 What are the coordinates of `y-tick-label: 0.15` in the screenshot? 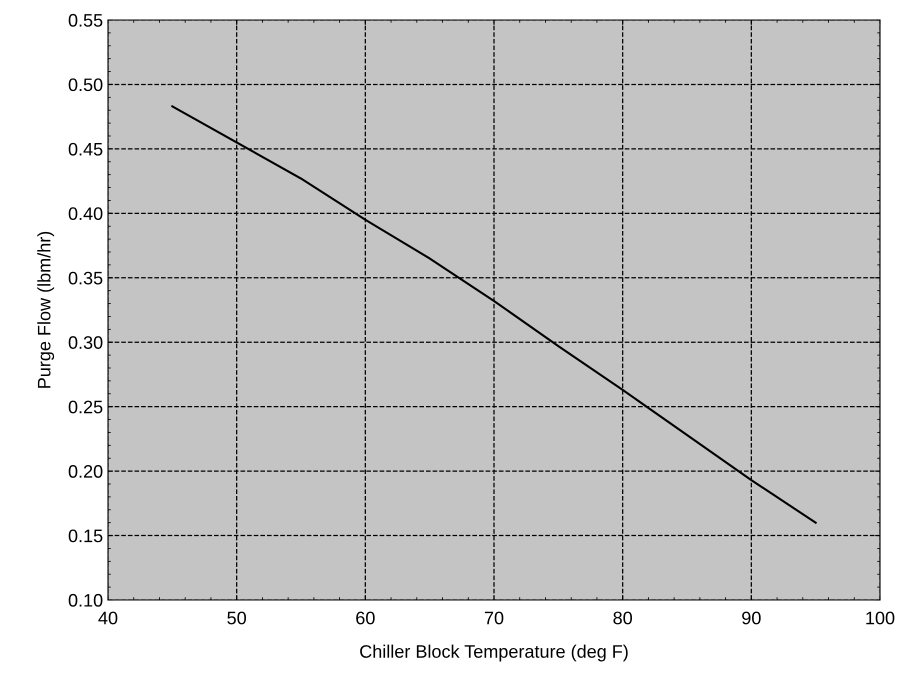 It's located at (85, 535).